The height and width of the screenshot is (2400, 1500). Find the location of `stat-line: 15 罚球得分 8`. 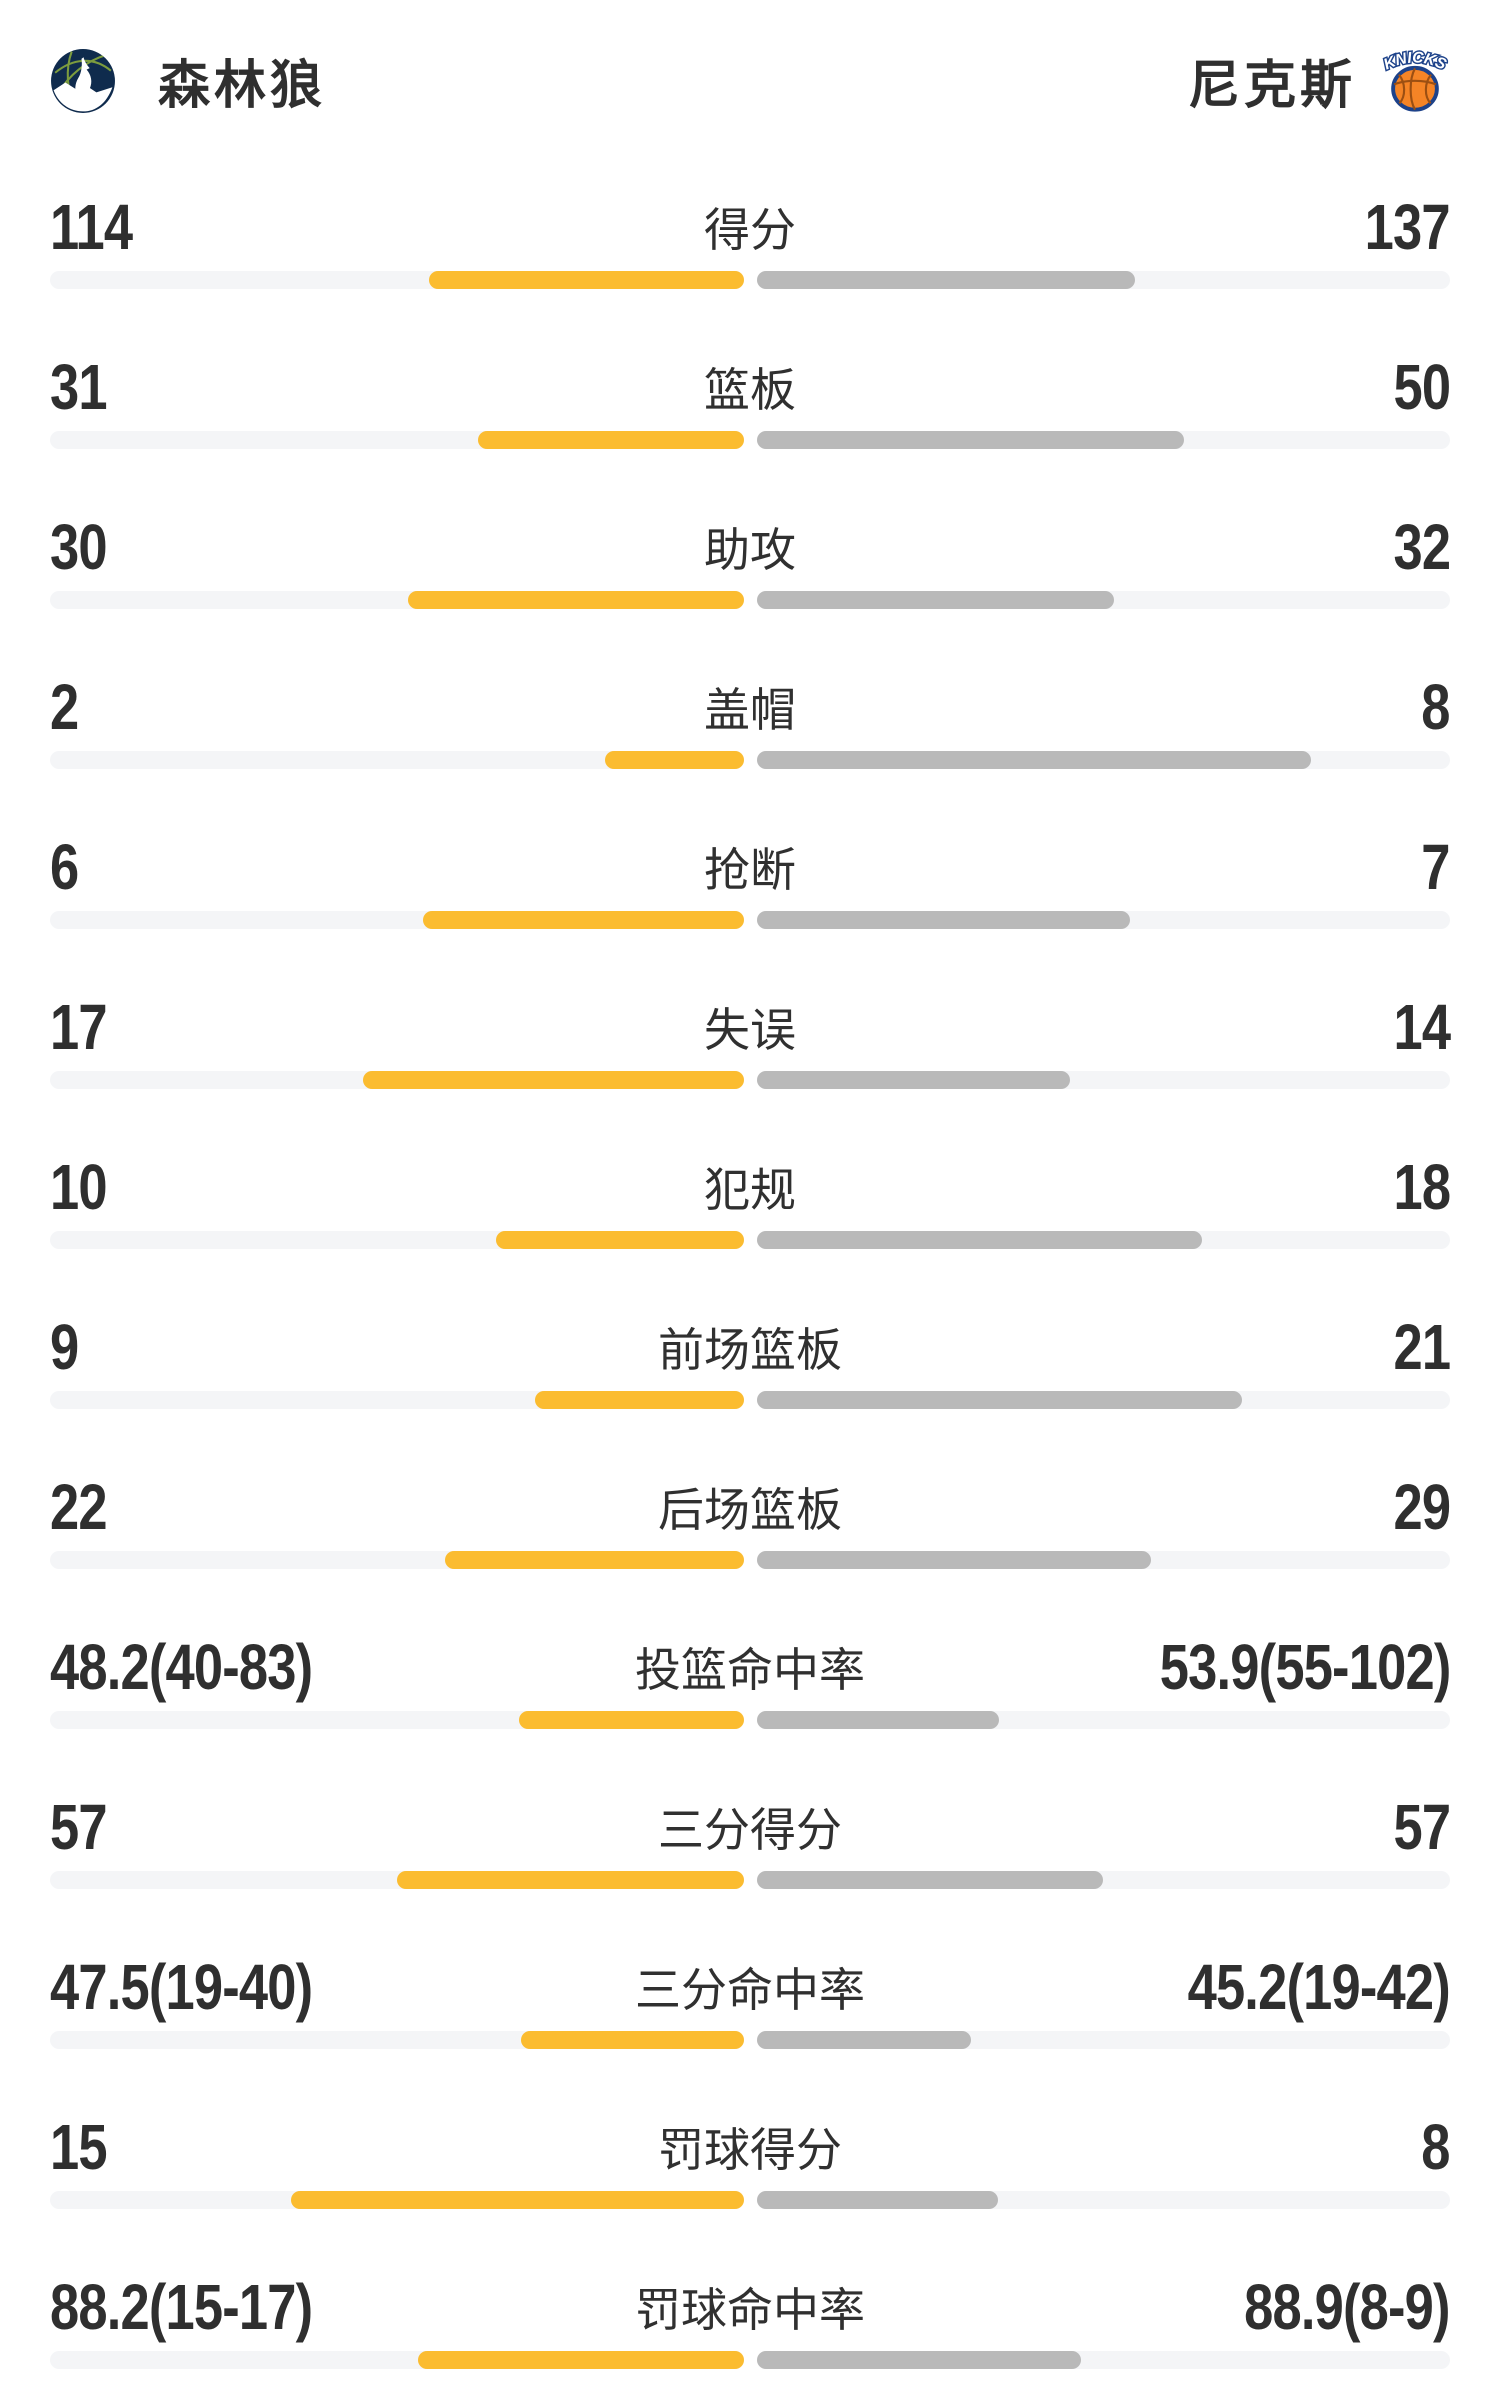

stat-line: 15 罚球得分 8 is located at coordinates (750, 2147).